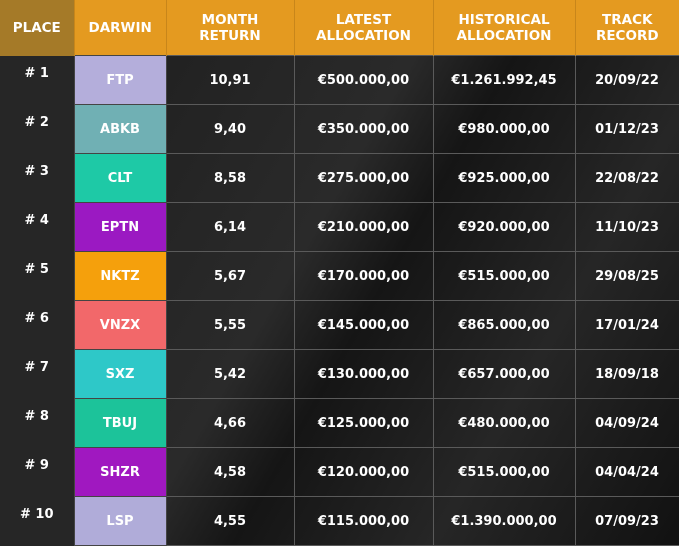 This screenshot has width=679, height=546. Describe the element at coordinates (37, 227) in the screenshot. I see `place-cell: # 4` at that location.